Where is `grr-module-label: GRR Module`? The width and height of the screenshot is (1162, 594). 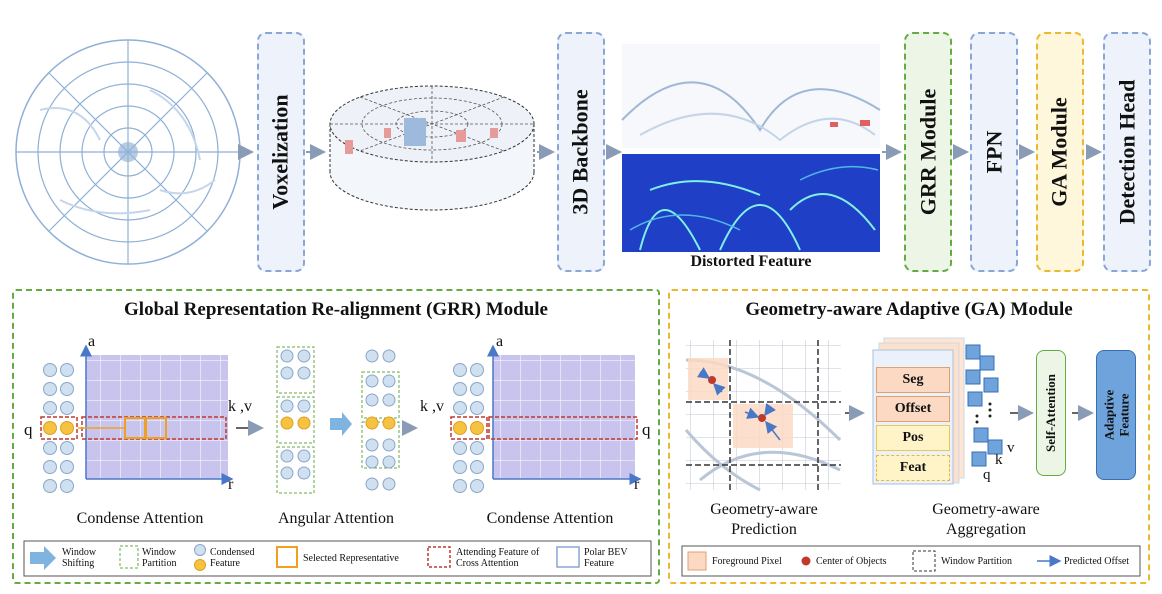 grr-module-label: GRR Module is located at coordinates (927, 152).